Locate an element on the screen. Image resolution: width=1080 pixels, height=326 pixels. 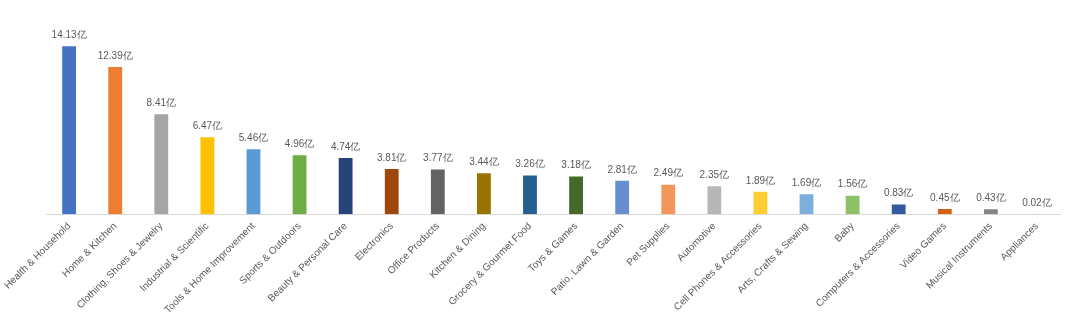
data-label: 2.81亿 is located at coordinates (622, 169).